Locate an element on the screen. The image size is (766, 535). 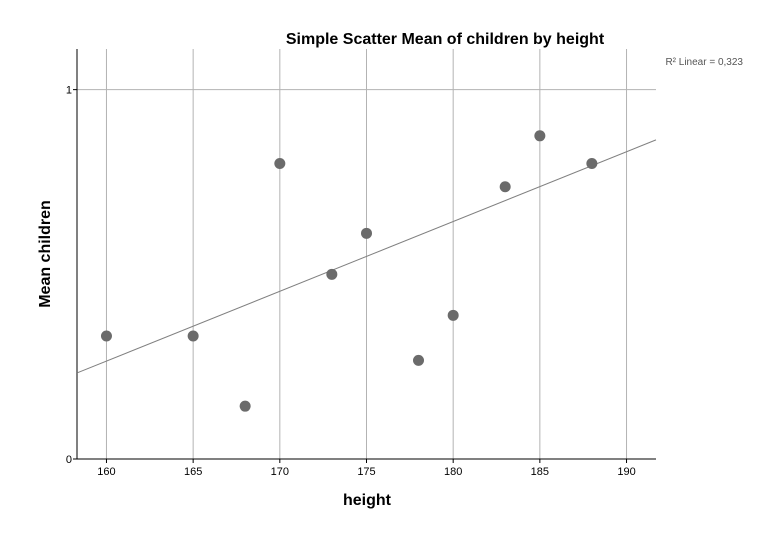
x-tick-label-185: 185 is located at coordinates (540, 472).